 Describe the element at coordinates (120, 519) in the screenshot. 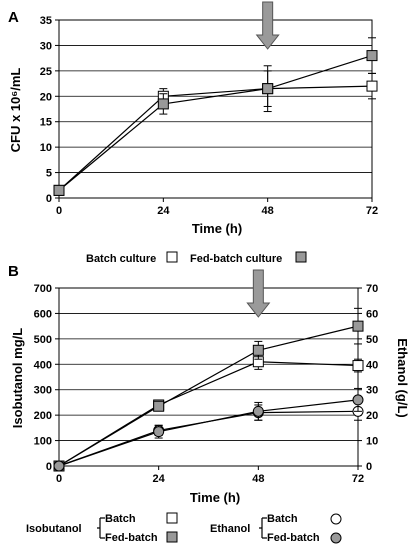

I see `legend-b-isobutanol-batch-label: Batch` at that location.